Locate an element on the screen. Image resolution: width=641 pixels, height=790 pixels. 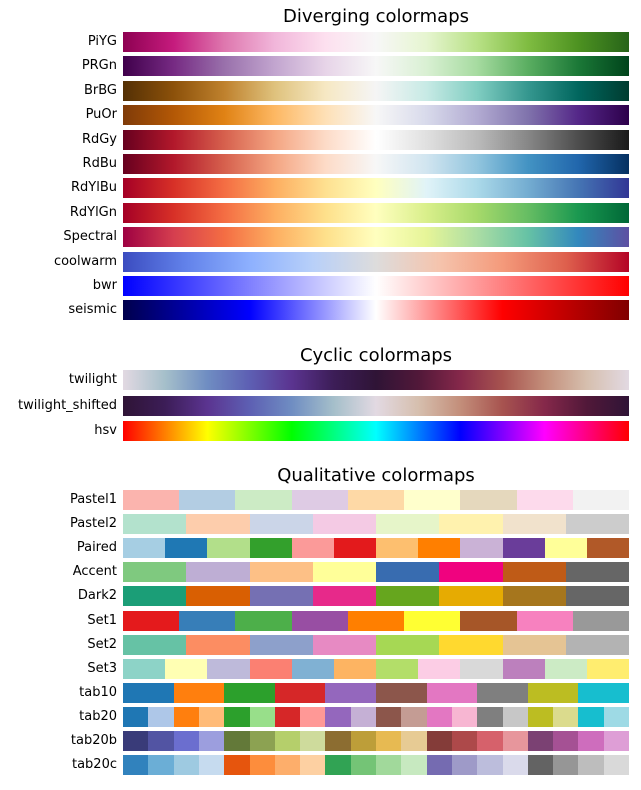
section-title: Diverging colormaps is located at coordinates (376, 16).